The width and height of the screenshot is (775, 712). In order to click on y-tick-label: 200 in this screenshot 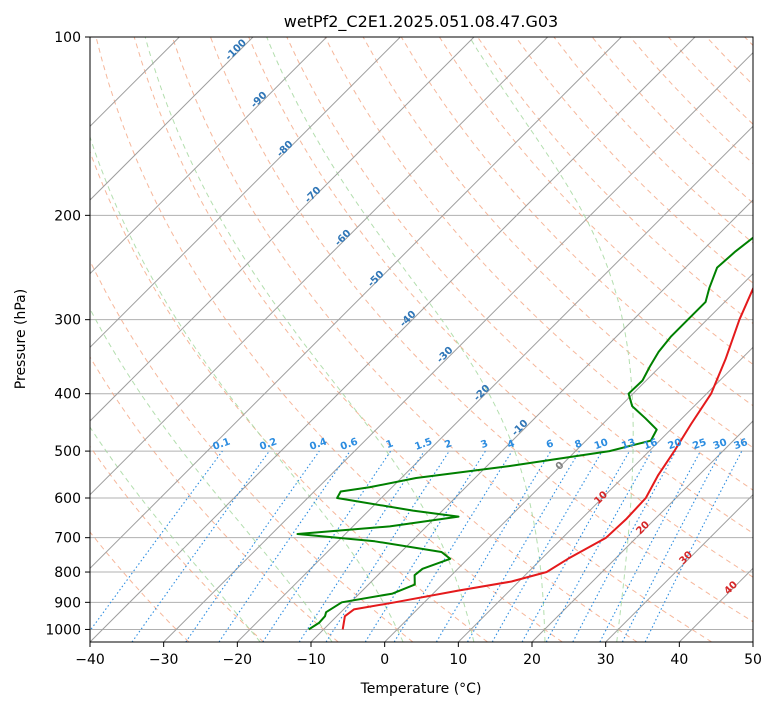, I will do `click(67, 216)`.